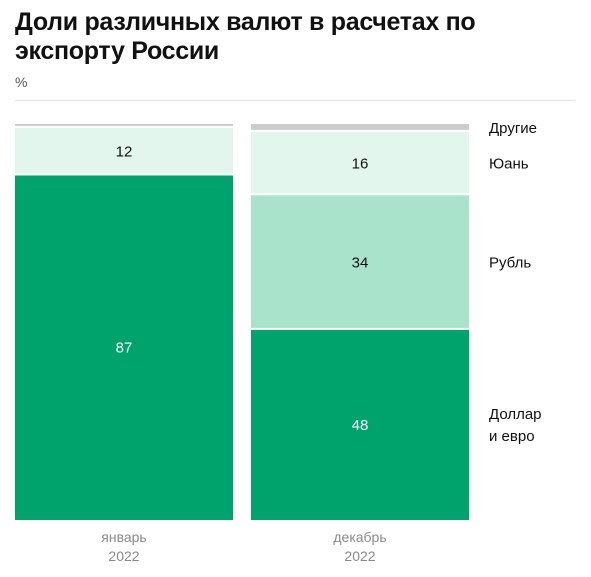 The width and height of the screenshot is (591, 577). Describe the element at coordinates (295, 100) in the screenshot. I see `header-divider` at that location.